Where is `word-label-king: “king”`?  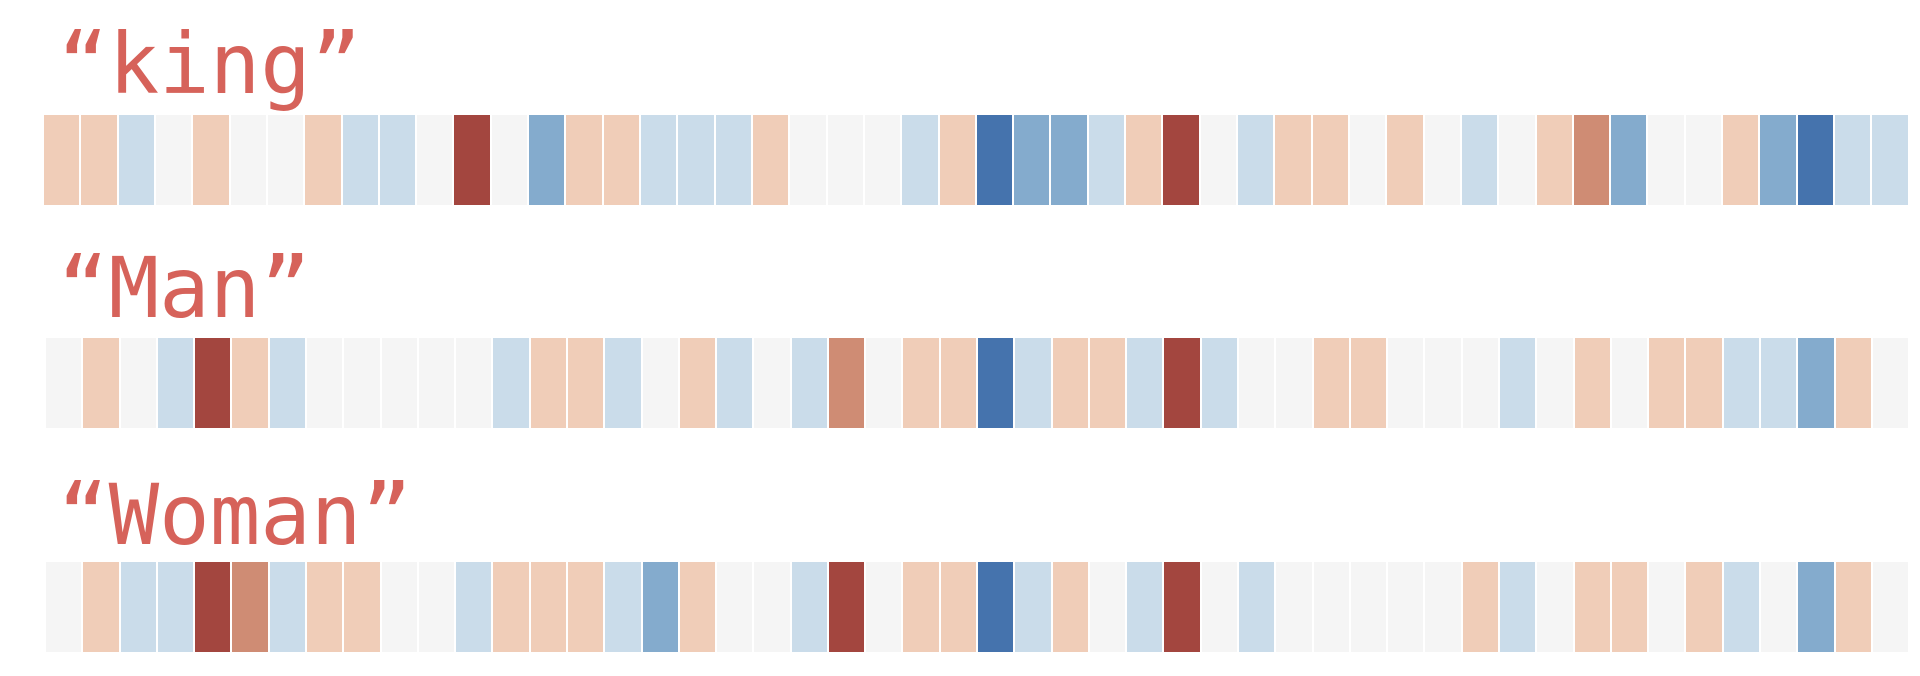
word-label-king: “king” is located at coordinates (210, 64).